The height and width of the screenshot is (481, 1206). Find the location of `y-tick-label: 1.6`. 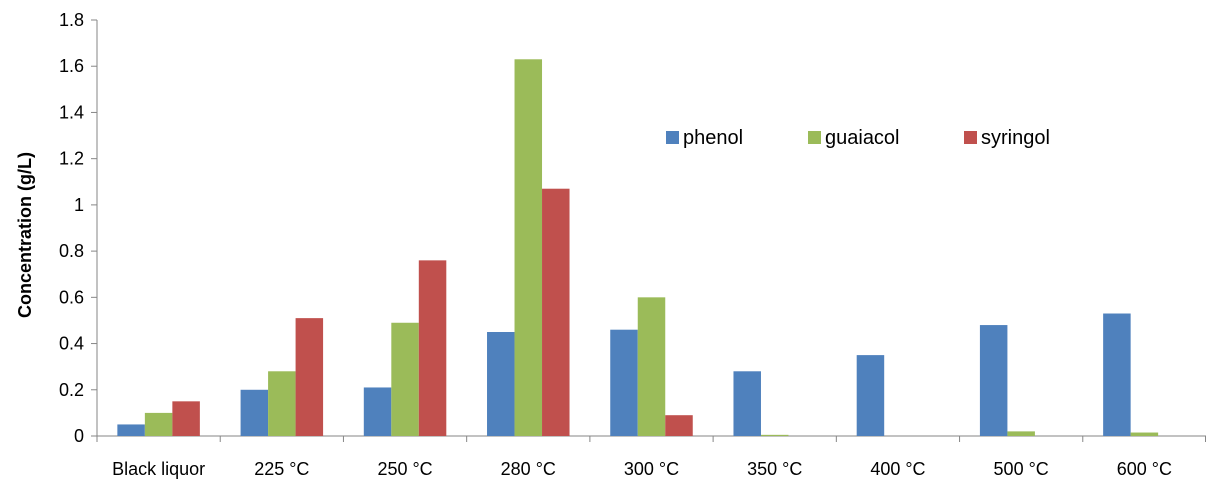

y-tick-label: 1.6 is located at coordinates (71, 66).